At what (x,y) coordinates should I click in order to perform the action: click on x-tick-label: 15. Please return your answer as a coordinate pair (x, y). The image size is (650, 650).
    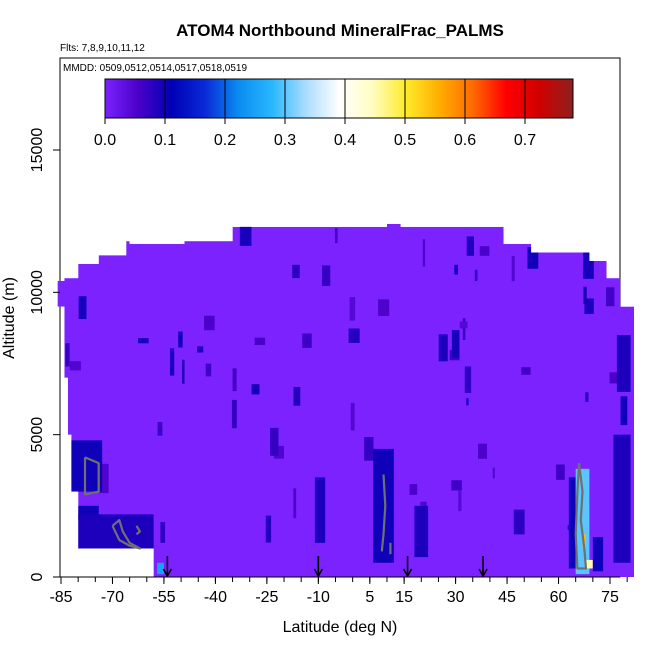
    Looking at the image, I should click on (404, 597).